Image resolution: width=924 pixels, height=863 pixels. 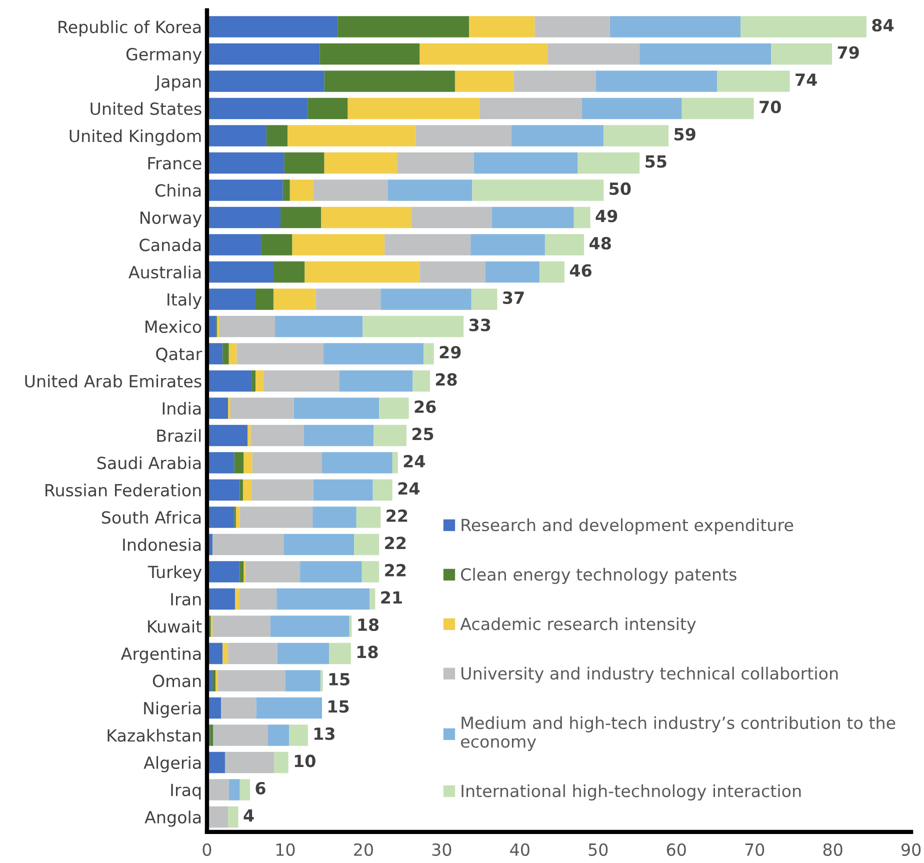 I want to click on y-tick-label: Italy, so click(x=185, y=300).